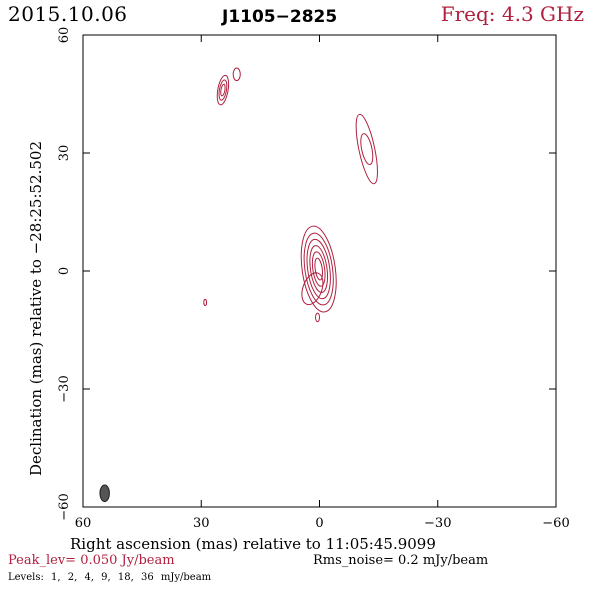 This screenshot has height=590, width=590. What do you see at coordinates (280, 17) in the screenshot?
I see `source-name: J1105−2825` at bounding box center [280, 17].